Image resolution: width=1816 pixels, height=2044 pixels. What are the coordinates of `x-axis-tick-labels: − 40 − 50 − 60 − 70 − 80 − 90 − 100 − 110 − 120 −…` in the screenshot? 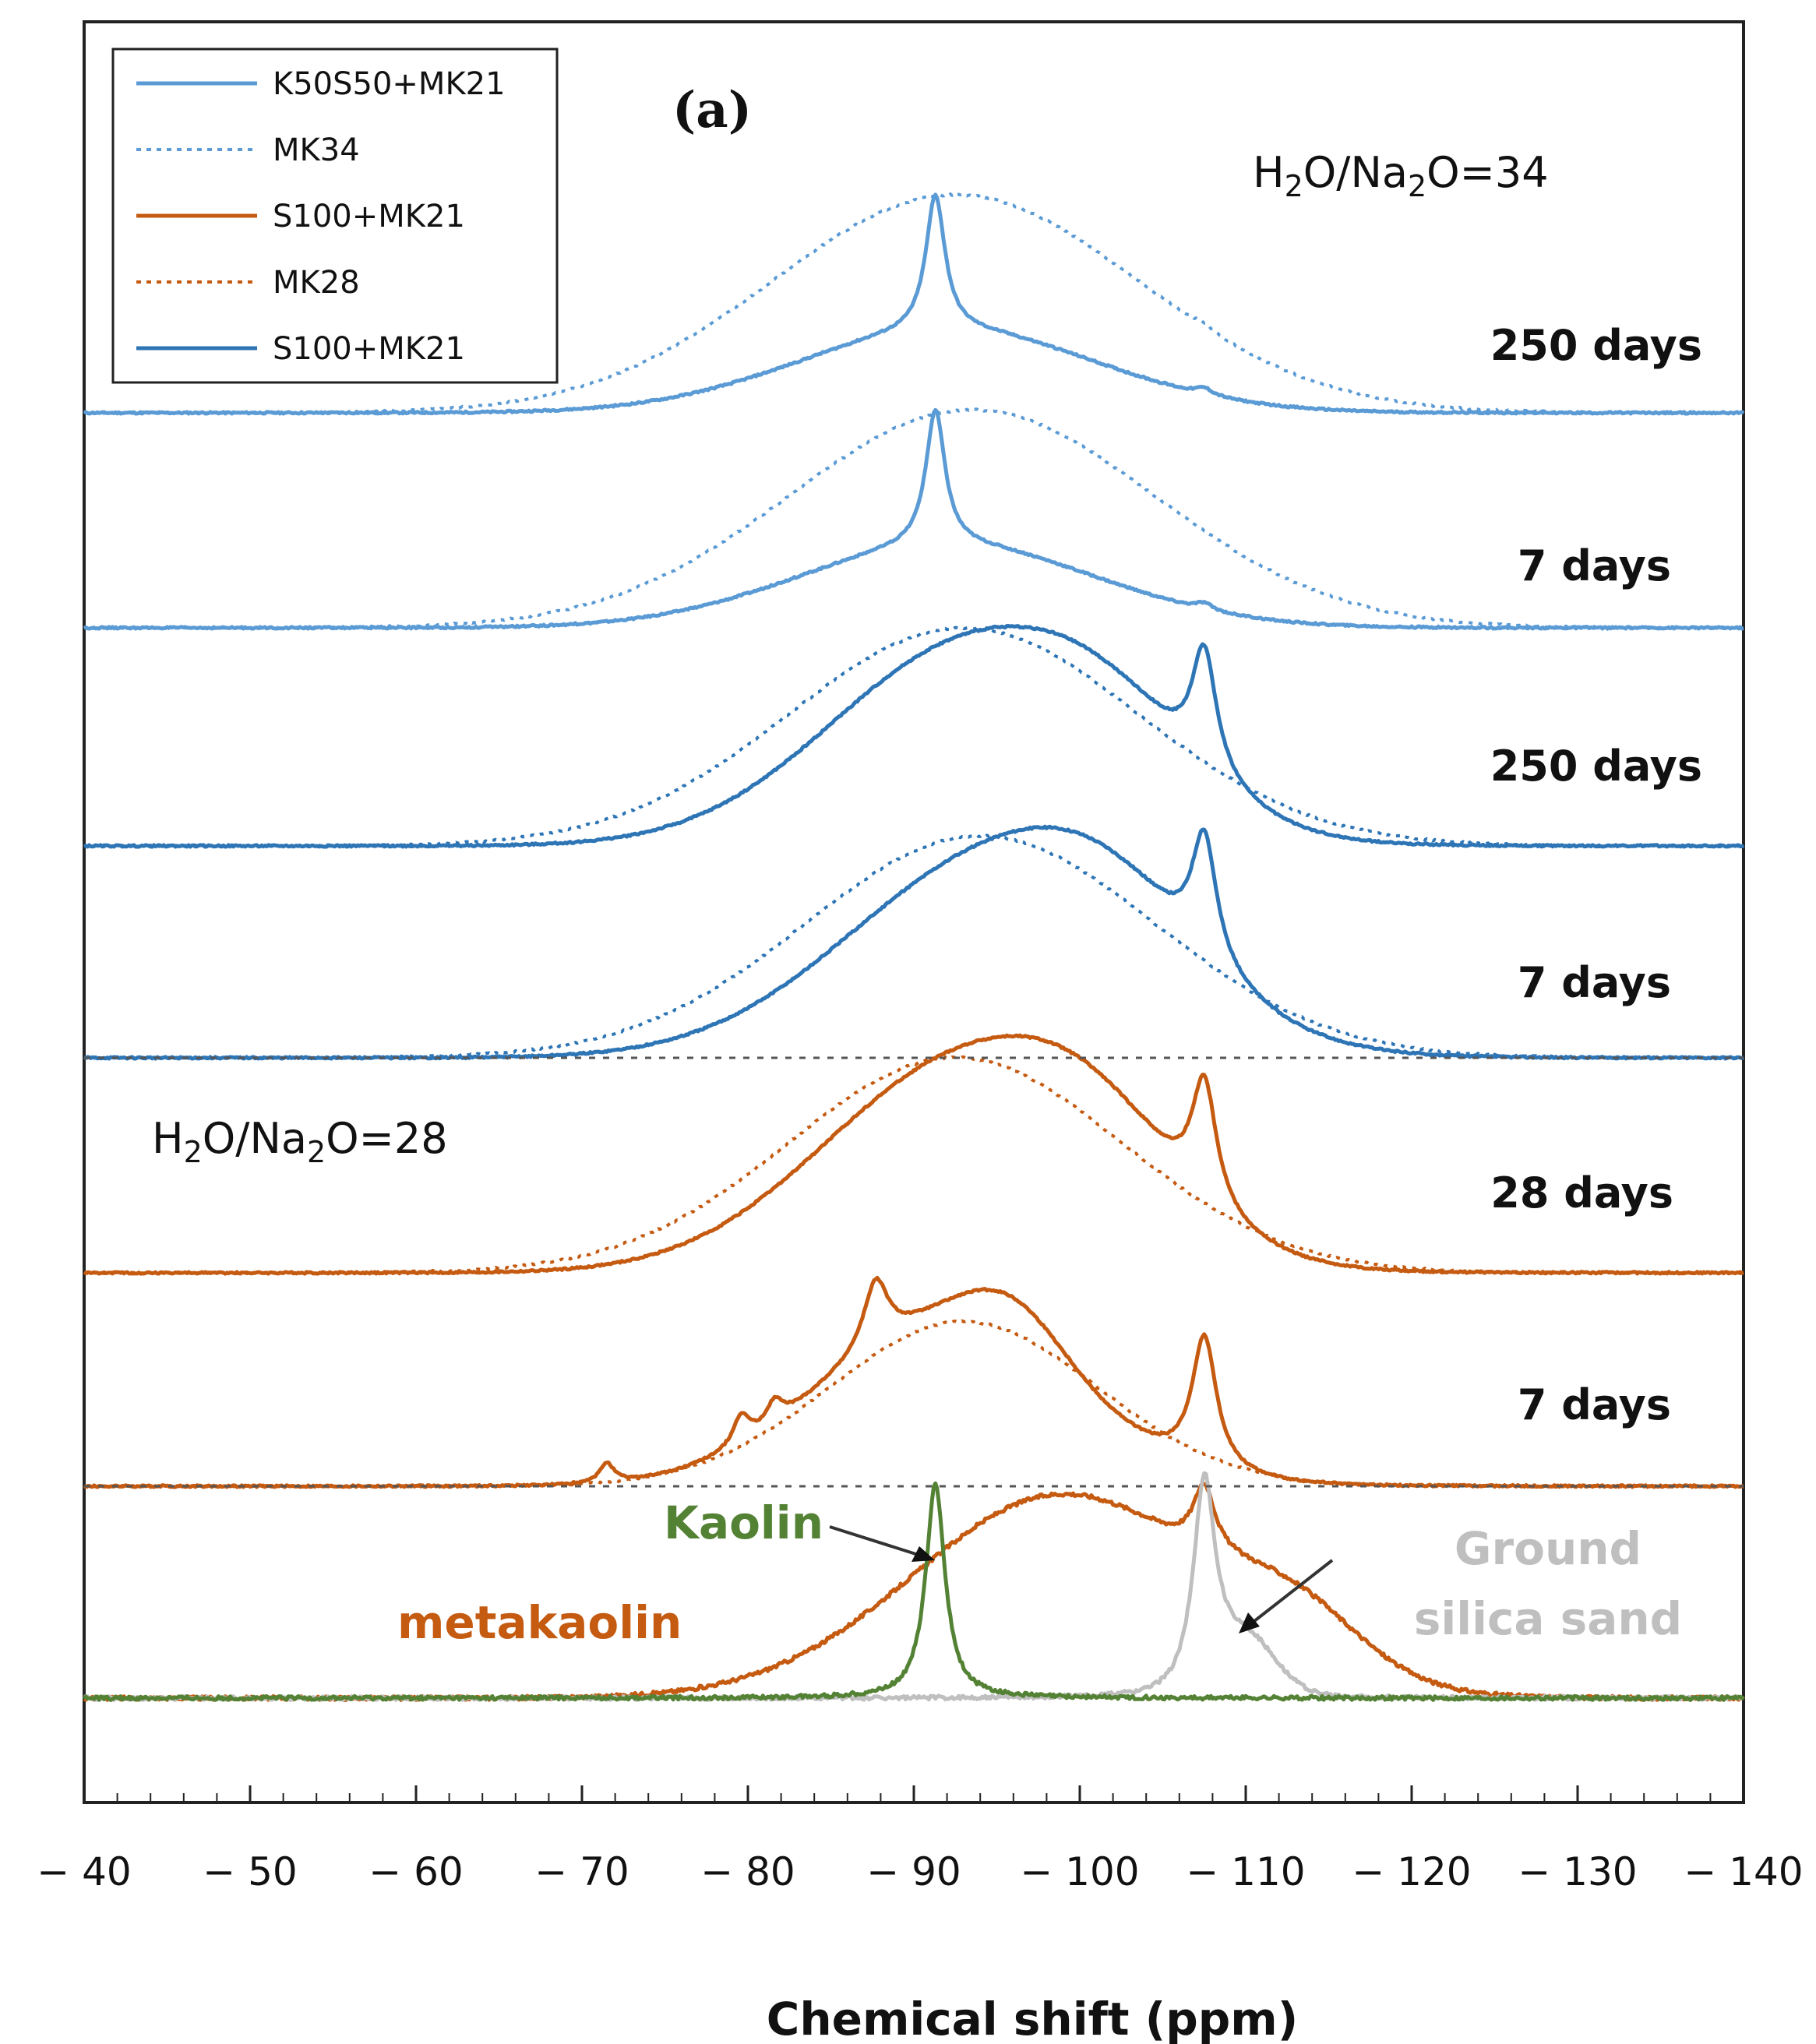 It's located at (920, 1871).